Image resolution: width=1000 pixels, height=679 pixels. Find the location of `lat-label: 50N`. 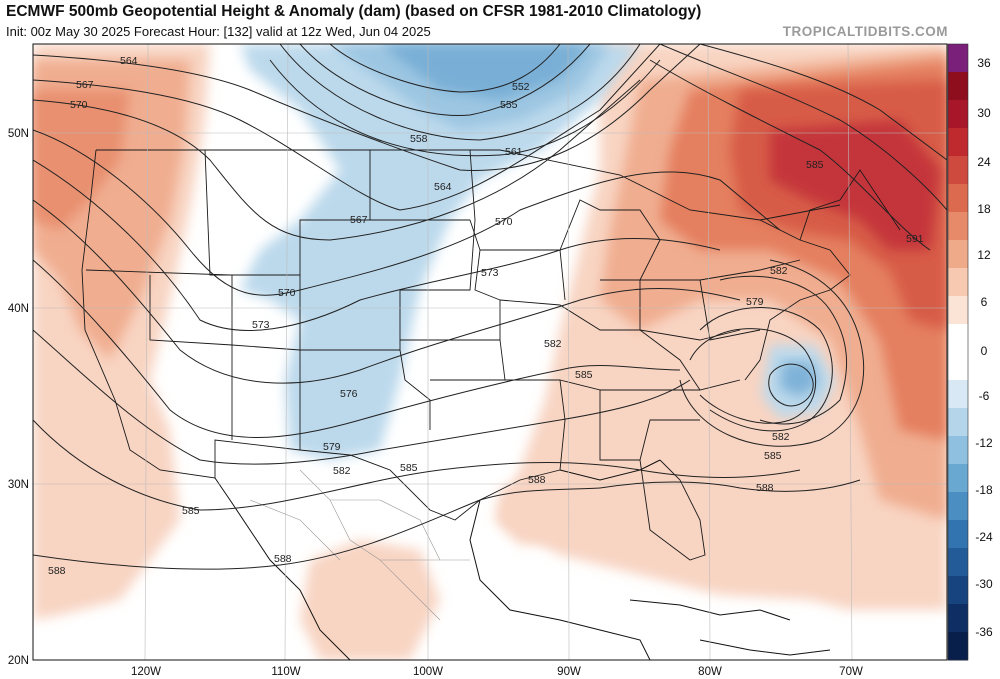

lat-label: 50N is located at coordinates (18, 134).